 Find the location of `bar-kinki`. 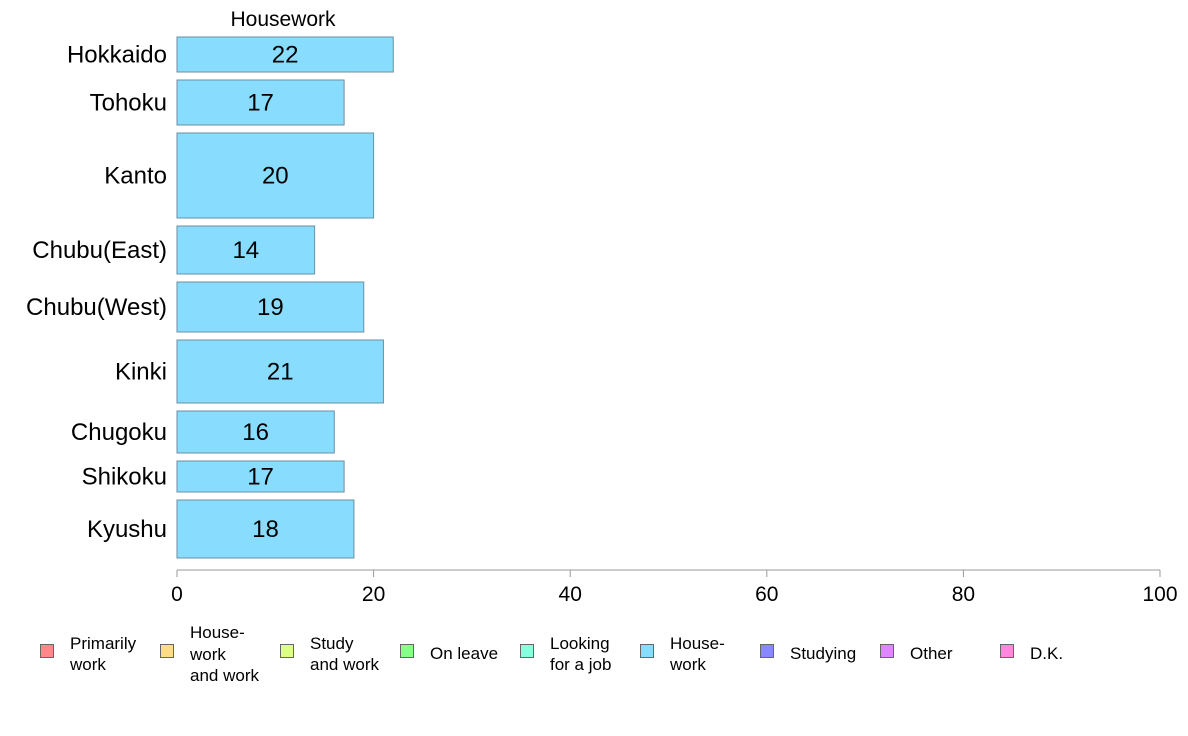

bar-kinki is located at coordinates (280, 371).